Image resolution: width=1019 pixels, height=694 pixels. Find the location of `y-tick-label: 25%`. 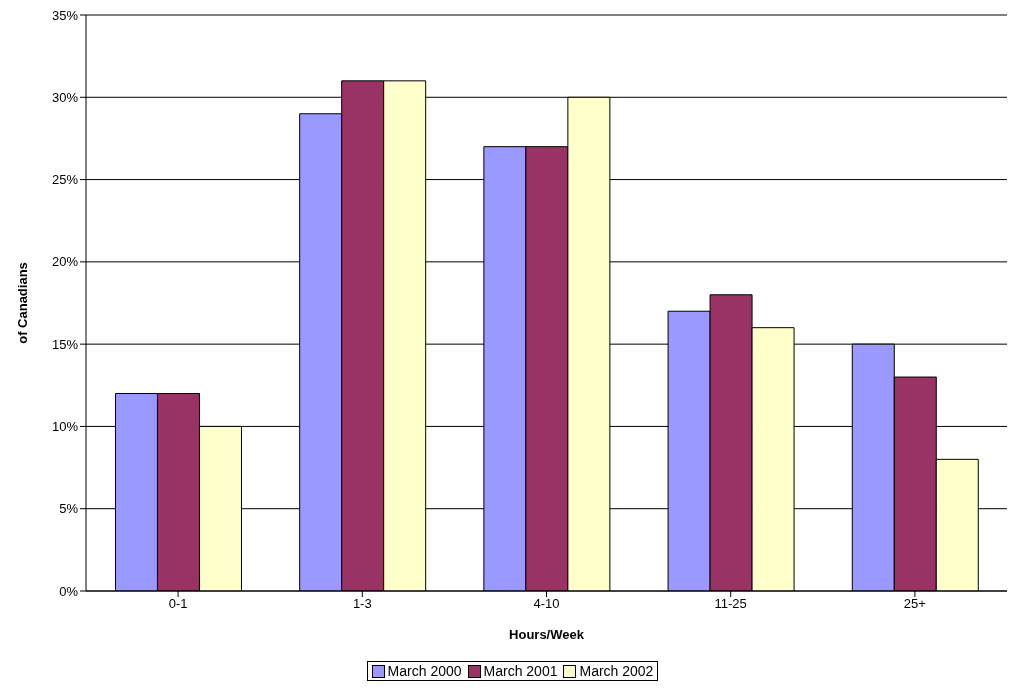

y-tick-label: 25% is located at coordinates (65, 180).